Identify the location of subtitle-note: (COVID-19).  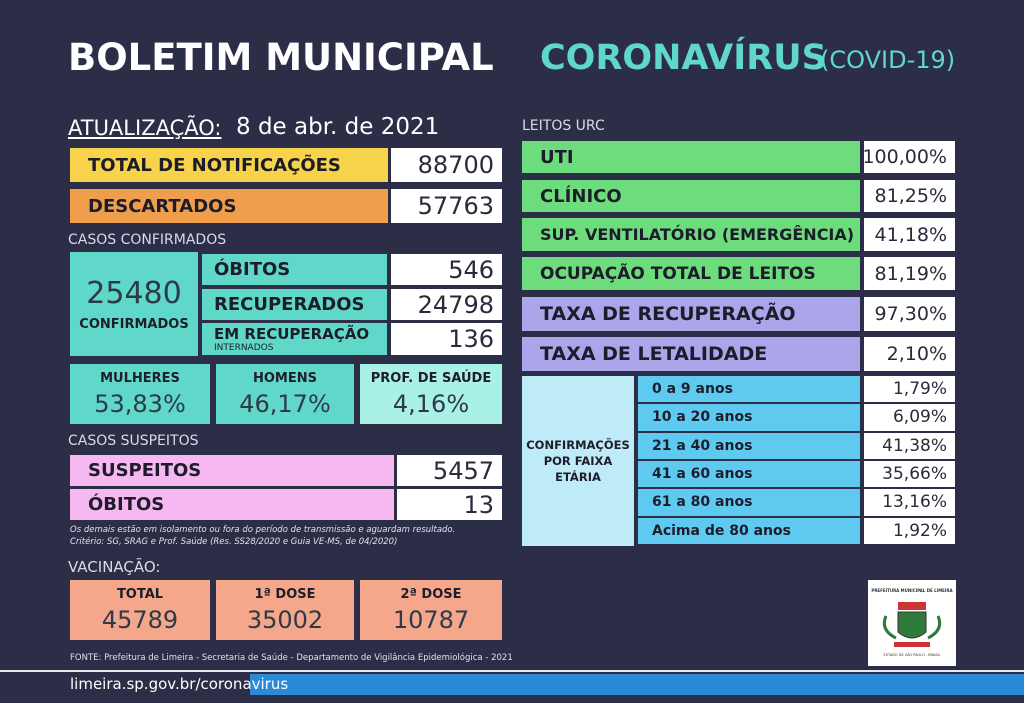
(888, 60).